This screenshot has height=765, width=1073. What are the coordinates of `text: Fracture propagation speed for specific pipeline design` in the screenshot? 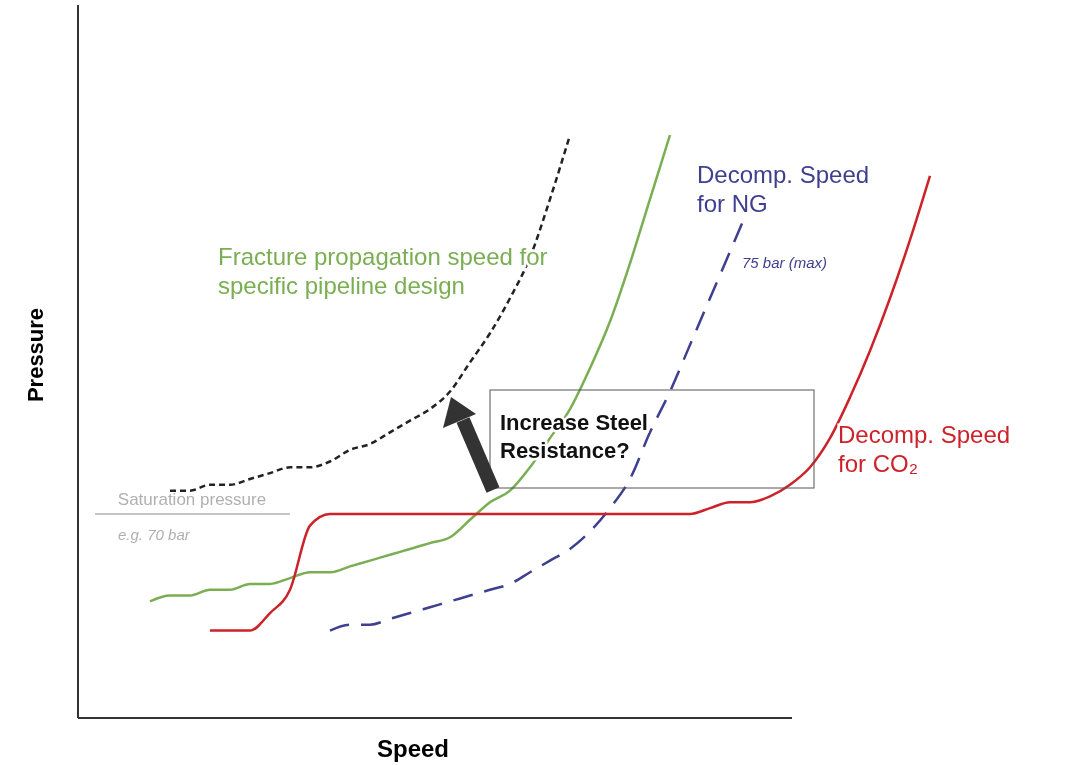 It's located at (383, 271).